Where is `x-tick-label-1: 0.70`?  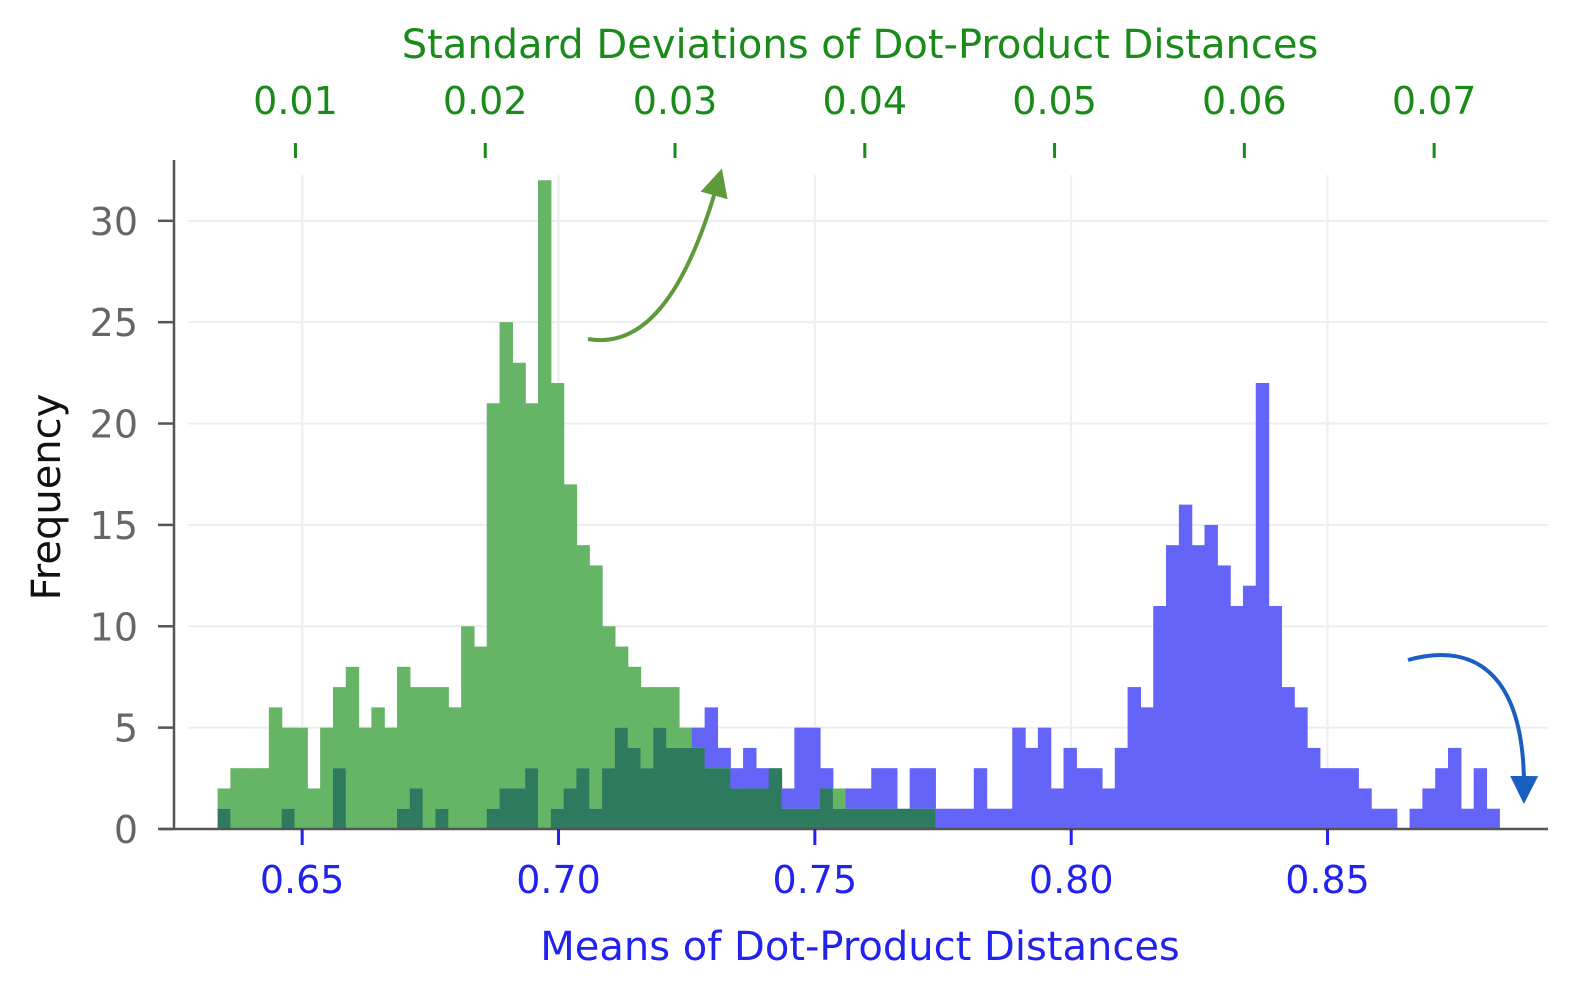 x-tick-label-1: 0.70 is located at coordinates (558, 880).